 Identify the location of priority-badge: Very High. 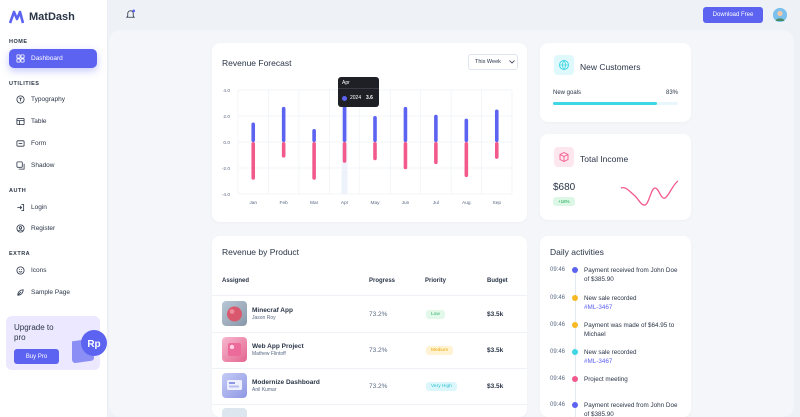
(441, 386).